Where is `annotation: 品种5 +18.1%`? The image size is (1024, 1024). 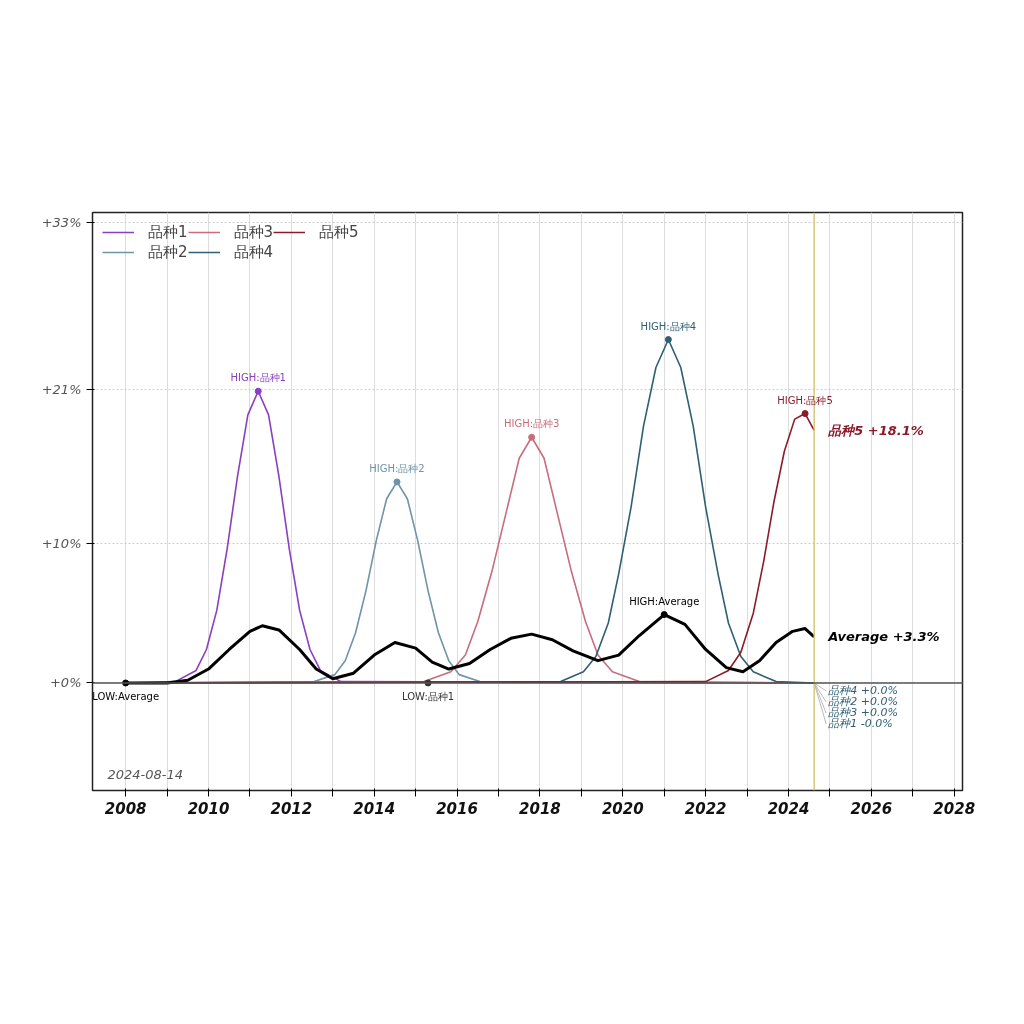 annotation: 品种5 +18.1% is located at coordinates (875, 430).